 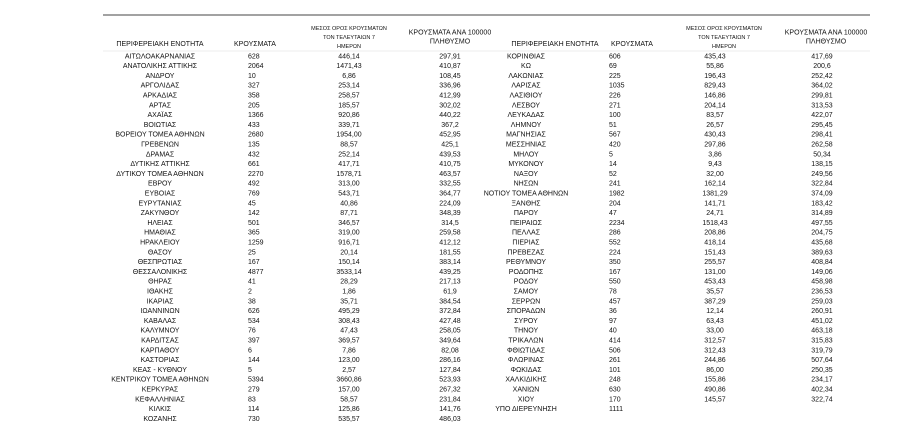 What do you see at coordinates (526, 380) in the screenshot?
I see `region-name: ΧΑΛΚΙΔΙΚΗΣ` at bounding box center [526, 380].